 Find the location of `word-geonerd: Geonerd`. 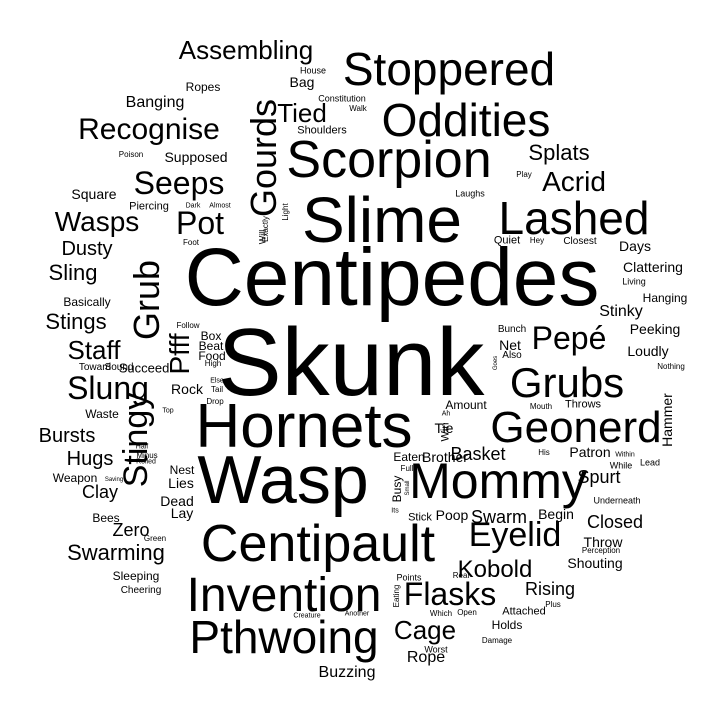

word-geonerd: Geonerd is located at coordinates (576, 427).